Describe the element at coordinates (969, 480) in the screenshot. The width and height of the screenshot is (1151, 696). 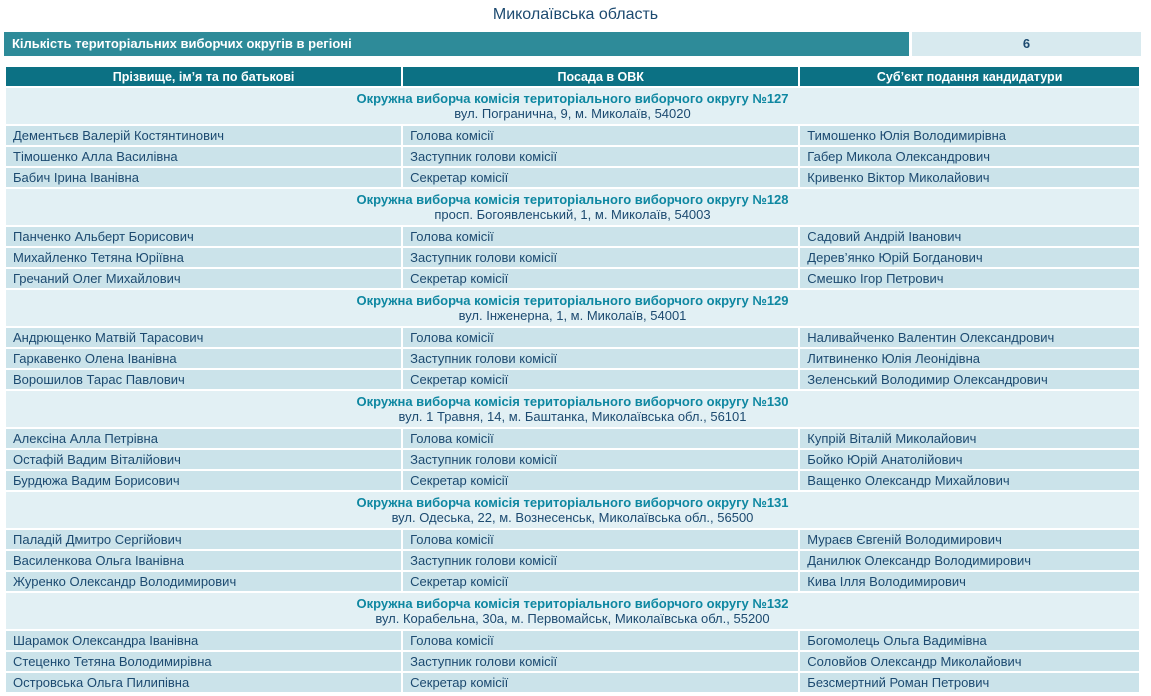
I see `submitter-cell: Ващенко Олександр Михайлович` at that location.